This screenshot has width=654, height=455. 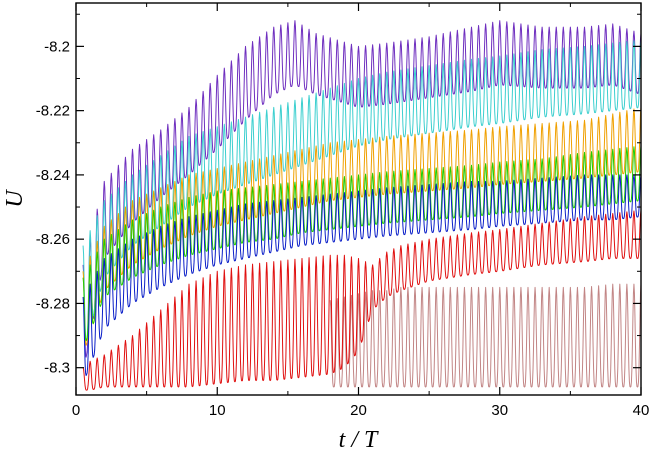 I want to click on y-tick-label: -8.2, so click(x=57, y=46).